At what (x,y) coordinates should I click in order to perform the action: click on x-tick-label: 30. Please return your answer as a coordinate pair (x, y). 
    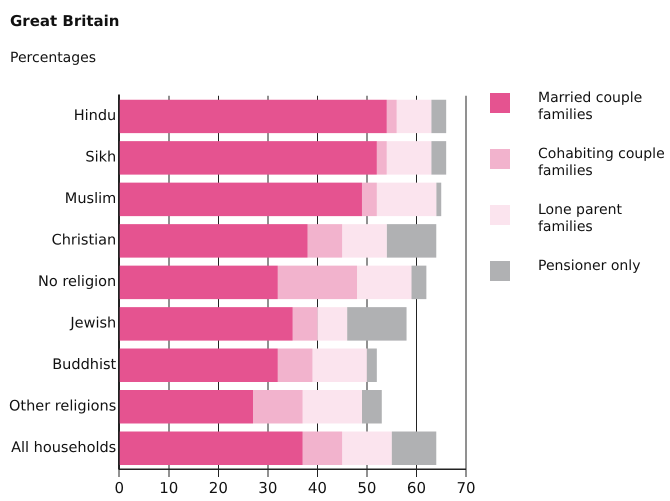
    Looking at the image, I should click on (268, 487).